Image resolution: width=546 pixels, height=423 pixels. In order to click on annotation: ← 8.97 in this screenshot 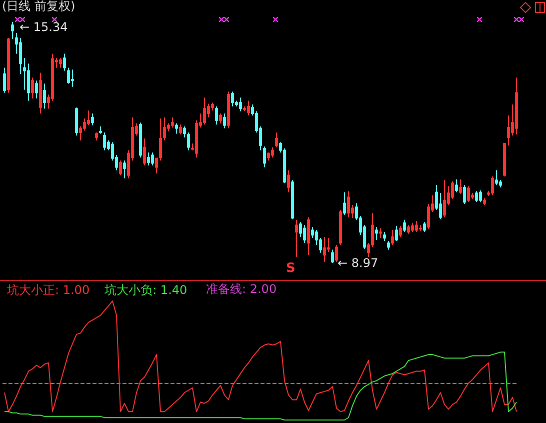, I will do `click(358, 263)`.